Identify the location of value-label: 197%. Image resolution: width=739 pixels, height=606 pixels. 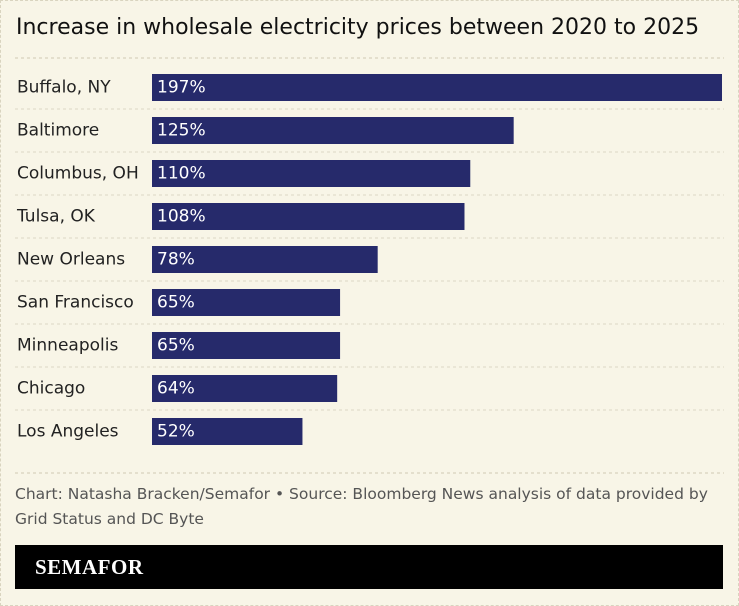
(181, 88).